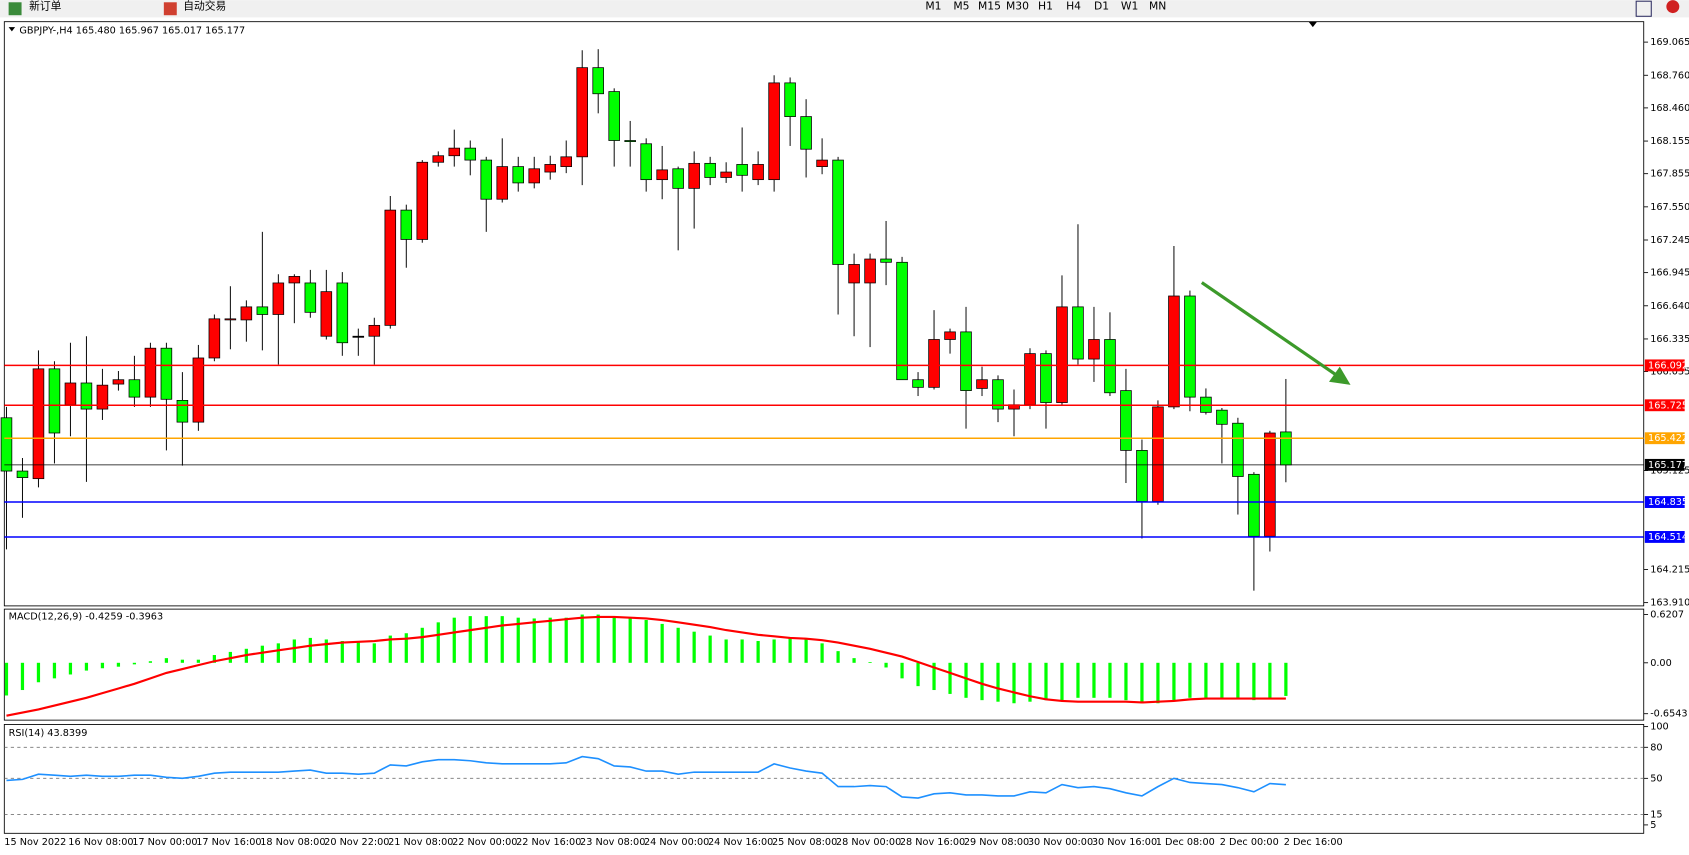 The image size is (1689, 855). Describe the element at coordinates (1668, 365) in the screenshot. I see `price-level-label: 166.092` at that location.